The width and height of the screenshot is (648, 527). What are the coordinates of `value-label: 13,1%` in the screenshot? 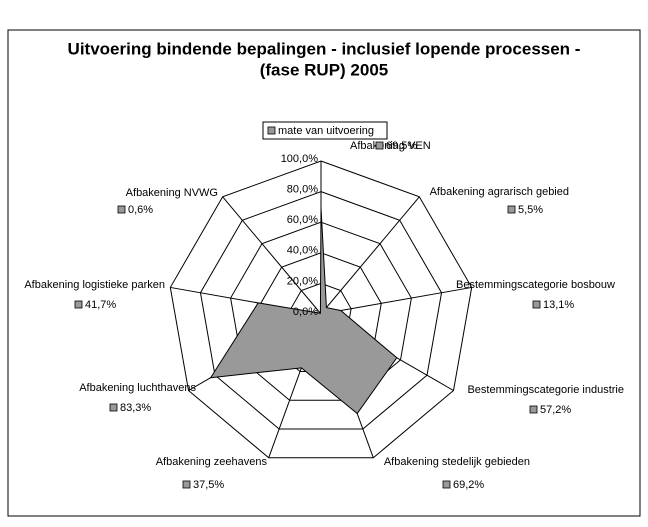 It's located at (558, 305).